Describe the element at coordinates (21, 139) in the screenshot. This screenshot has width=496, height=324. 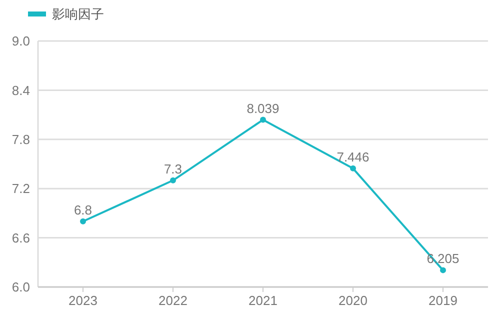
I see `y-tick-label: 7.8` at that location.